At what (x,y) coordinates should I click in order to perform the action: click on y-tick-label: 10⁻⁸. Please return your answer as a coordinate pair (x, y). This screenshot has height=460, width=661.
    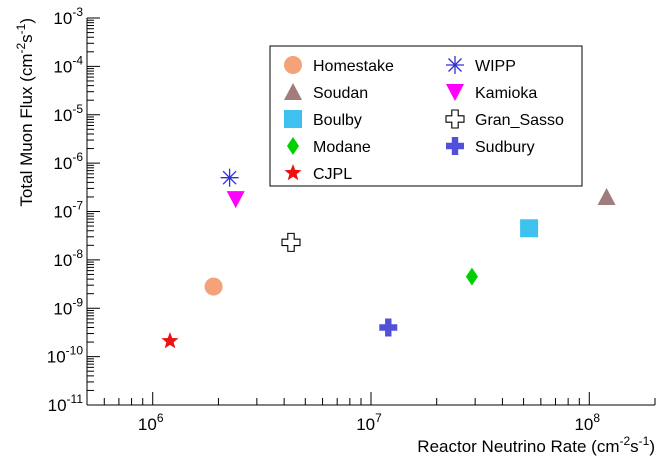
    Looking at the image, I should click on (68, 258).